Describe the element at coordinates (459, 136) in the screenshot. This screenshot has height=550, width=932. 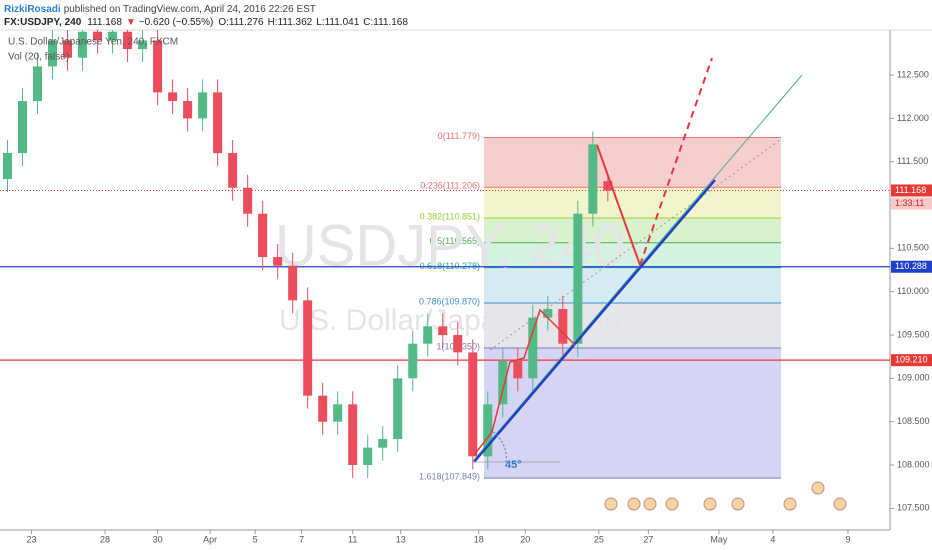
I see `fib-label: 0(111.779)` at that location.